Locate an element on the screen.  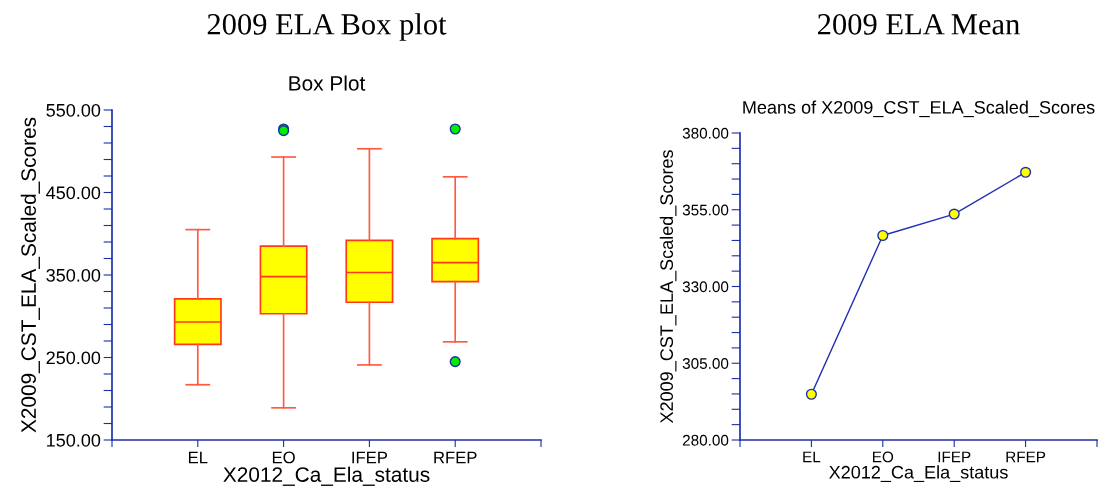
y-tick-label: 450.00 is located at coordinates (73, 193).